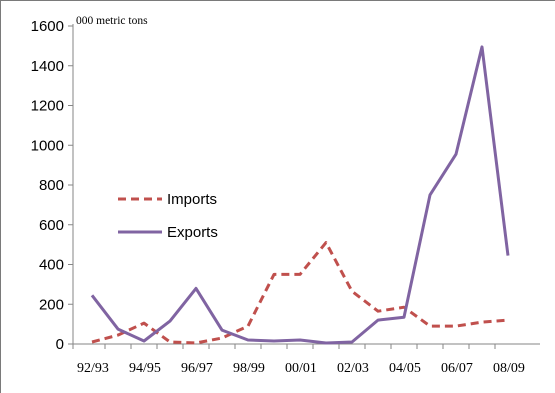  I want to click on x-tick-label: 94/95, so click(145, 368).